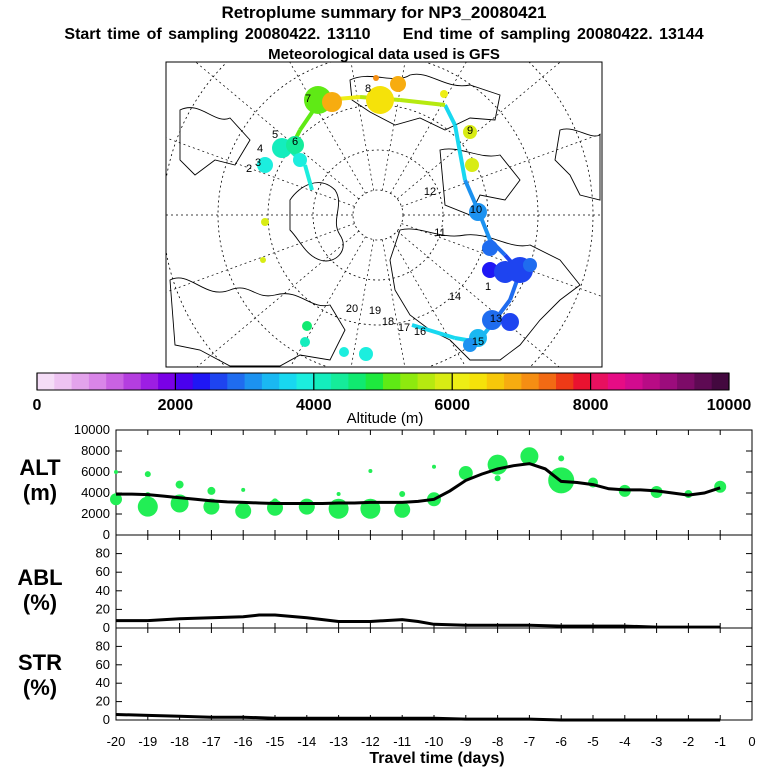 This screenshot has height=768, width=768. What do you see at coordinates (179, 741) in the screenshot?
I see `x-tick-label: -18` at bounding box center [179, 741].